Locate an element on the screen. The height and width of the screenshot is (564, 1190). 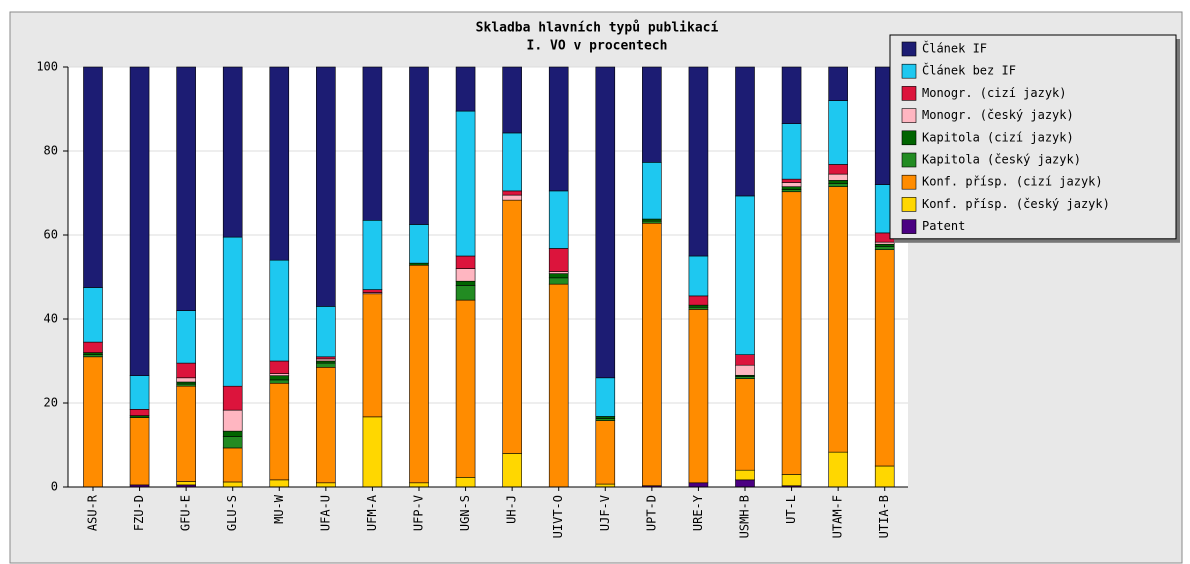
legend-label: Monogr. (český jazyk) is located at coordinates (998, 115).